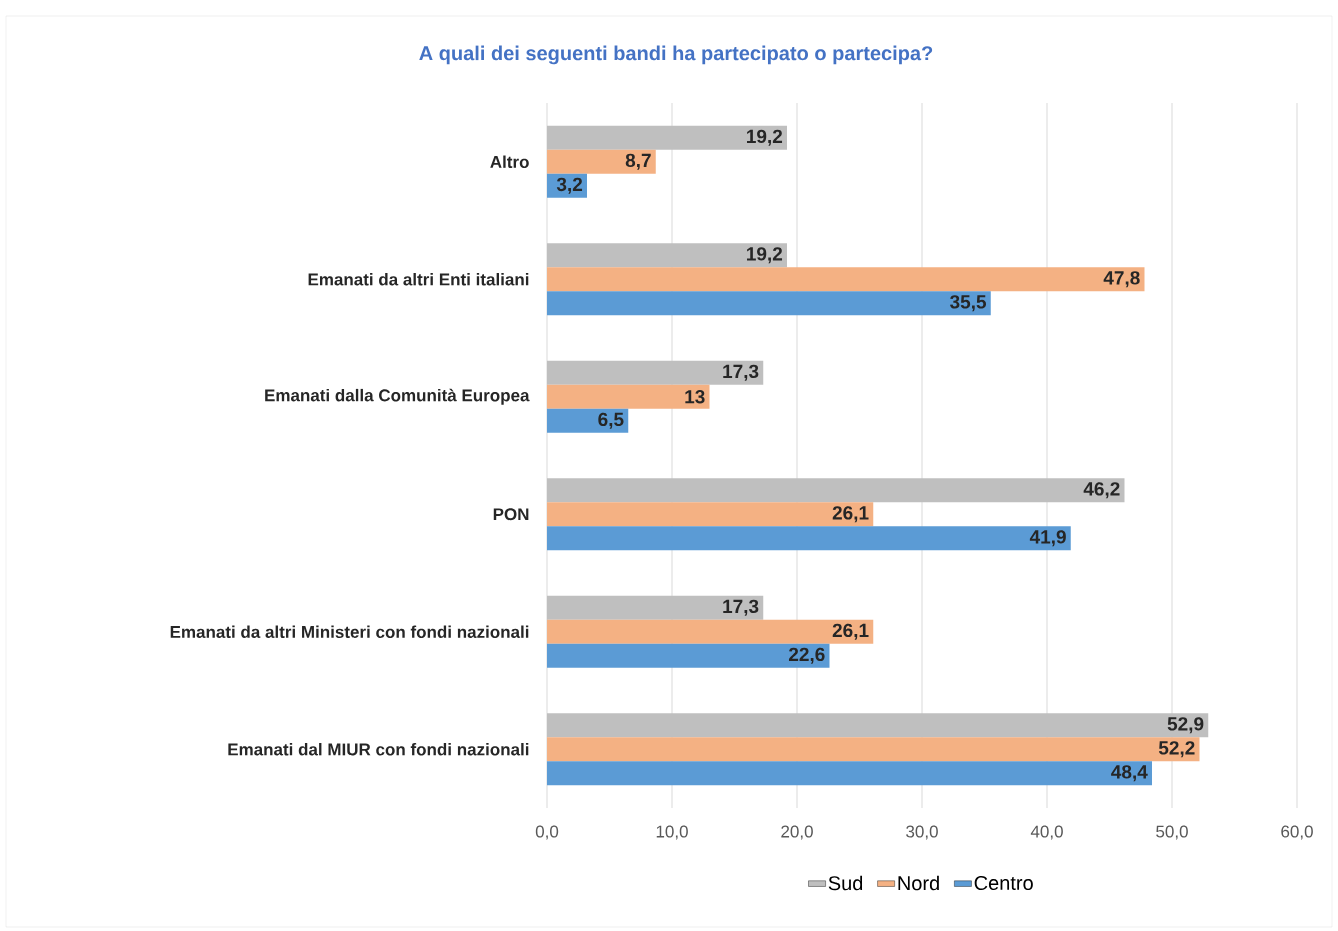  I want to click on x-tick-label: 0,0, so click(547, 832).